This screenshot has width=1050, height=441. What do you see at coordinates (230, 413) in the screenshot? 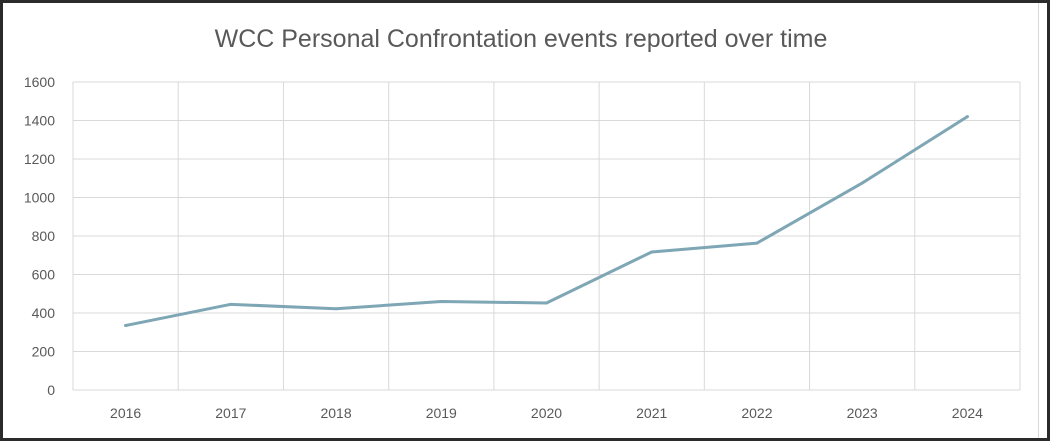
I see `x-tick-label: 2017` at bounding box center [230, 413].